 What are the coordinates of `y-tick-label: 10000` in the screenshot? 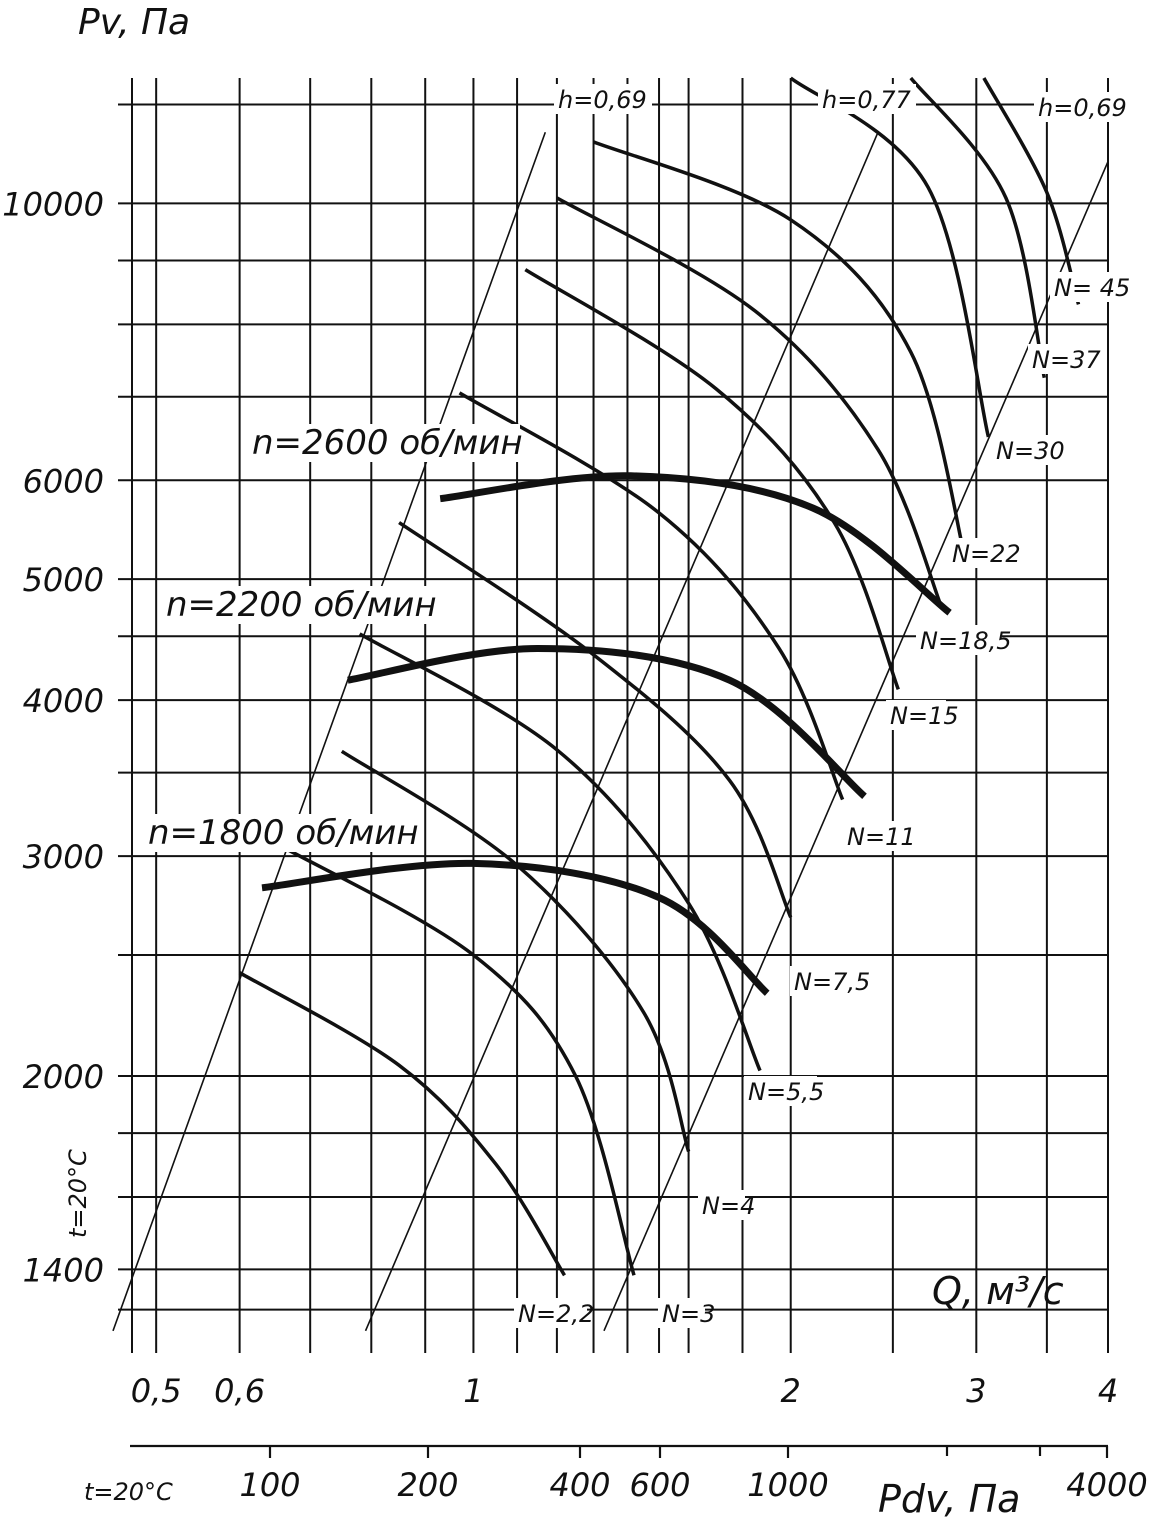 It's located at (53, 204).